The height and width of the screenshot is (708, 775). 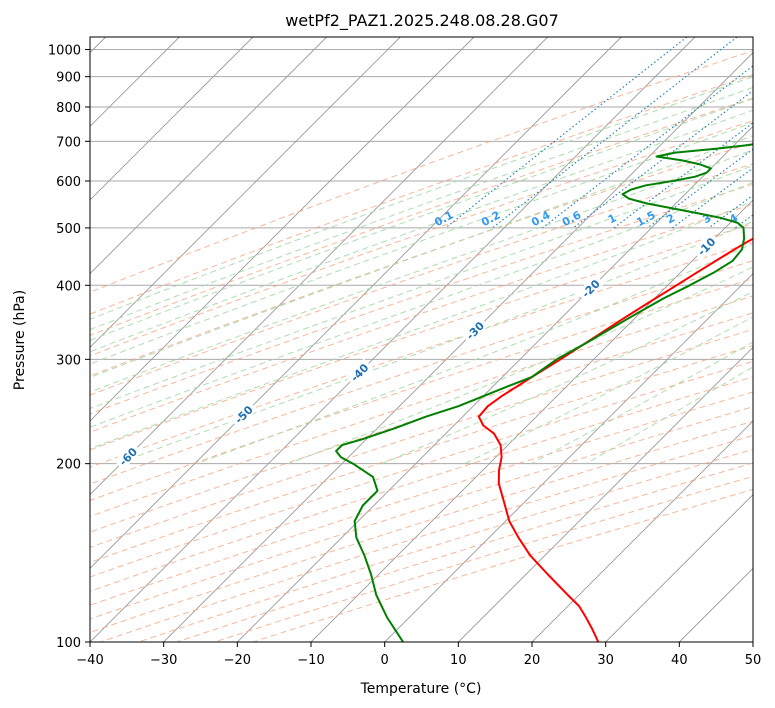 I want to click on x-tick-label: 20, so click(x=532, y=660).